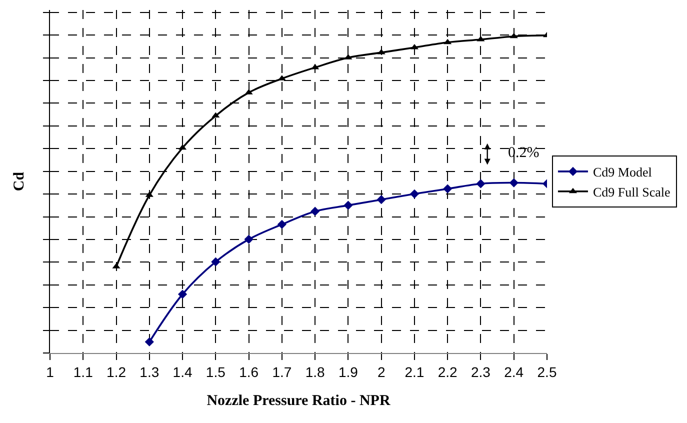  Describe the element at coordinates (216, 372) in the screenshot. I see `x-tick-label: 1.5` at that location.